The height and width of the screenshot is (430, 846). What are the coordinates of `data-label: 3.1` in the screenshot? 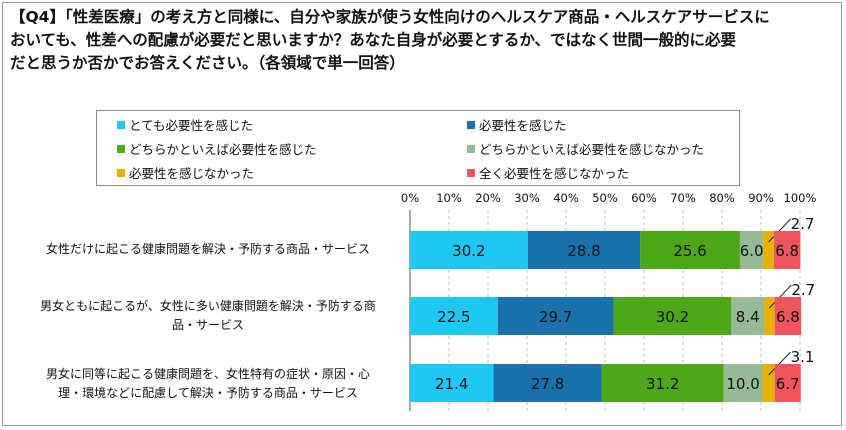 It's located at (803, 357).